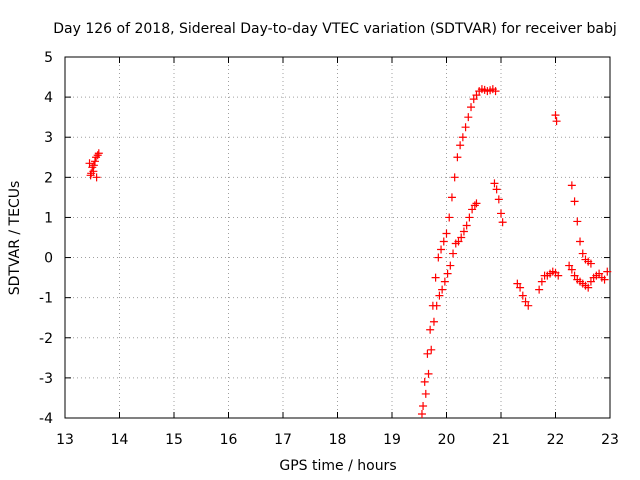  I want to click on x-tick-label: 15, so click(174, 440).